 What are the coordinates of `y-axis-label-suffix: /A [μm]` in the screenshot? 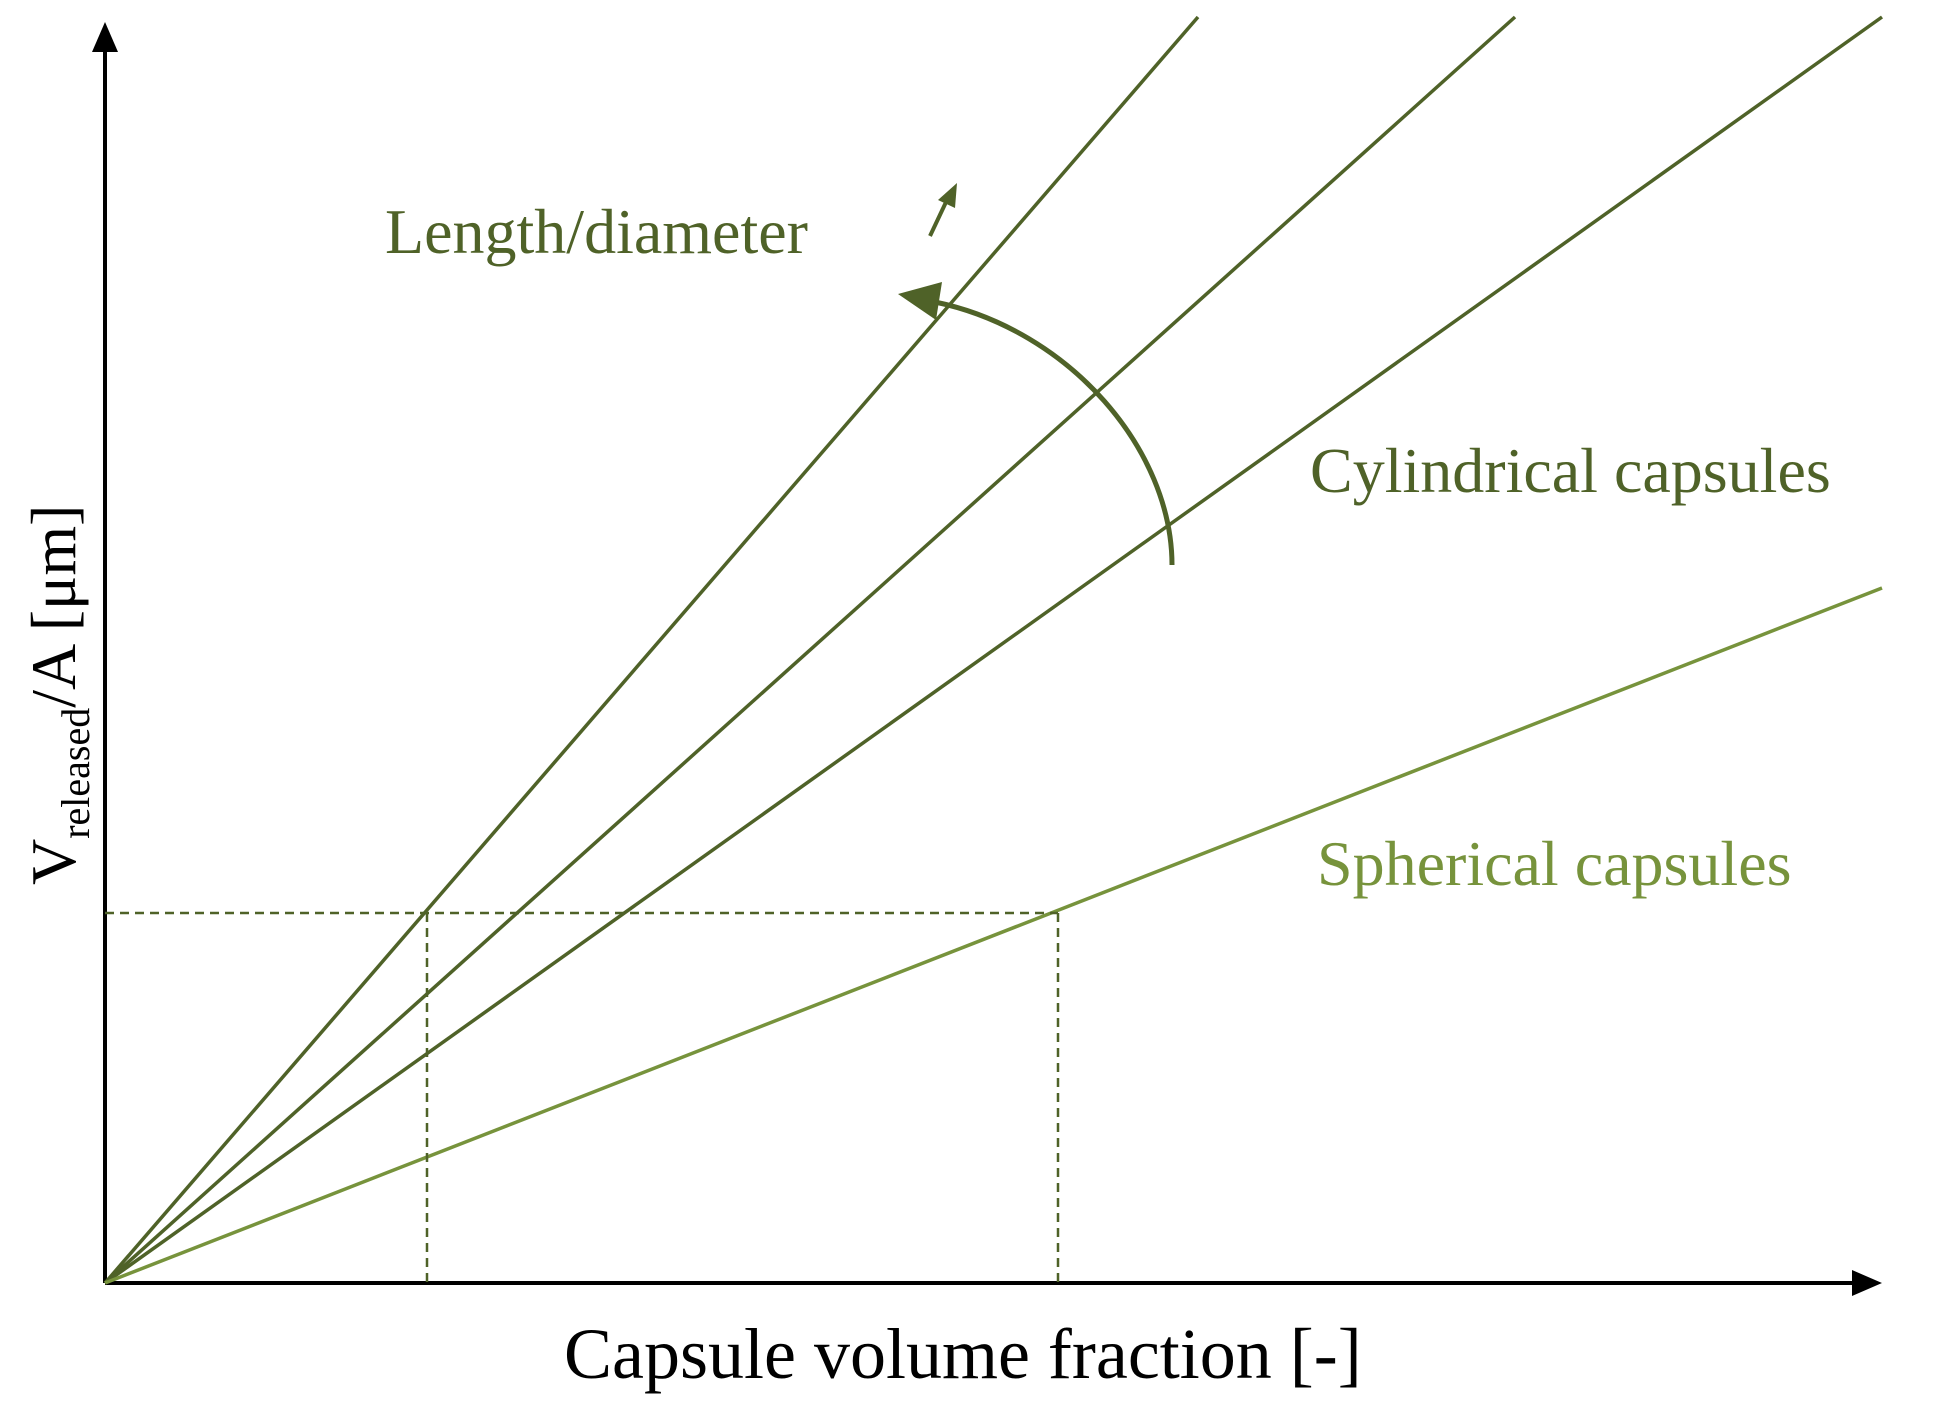 It's located at (53, 606).